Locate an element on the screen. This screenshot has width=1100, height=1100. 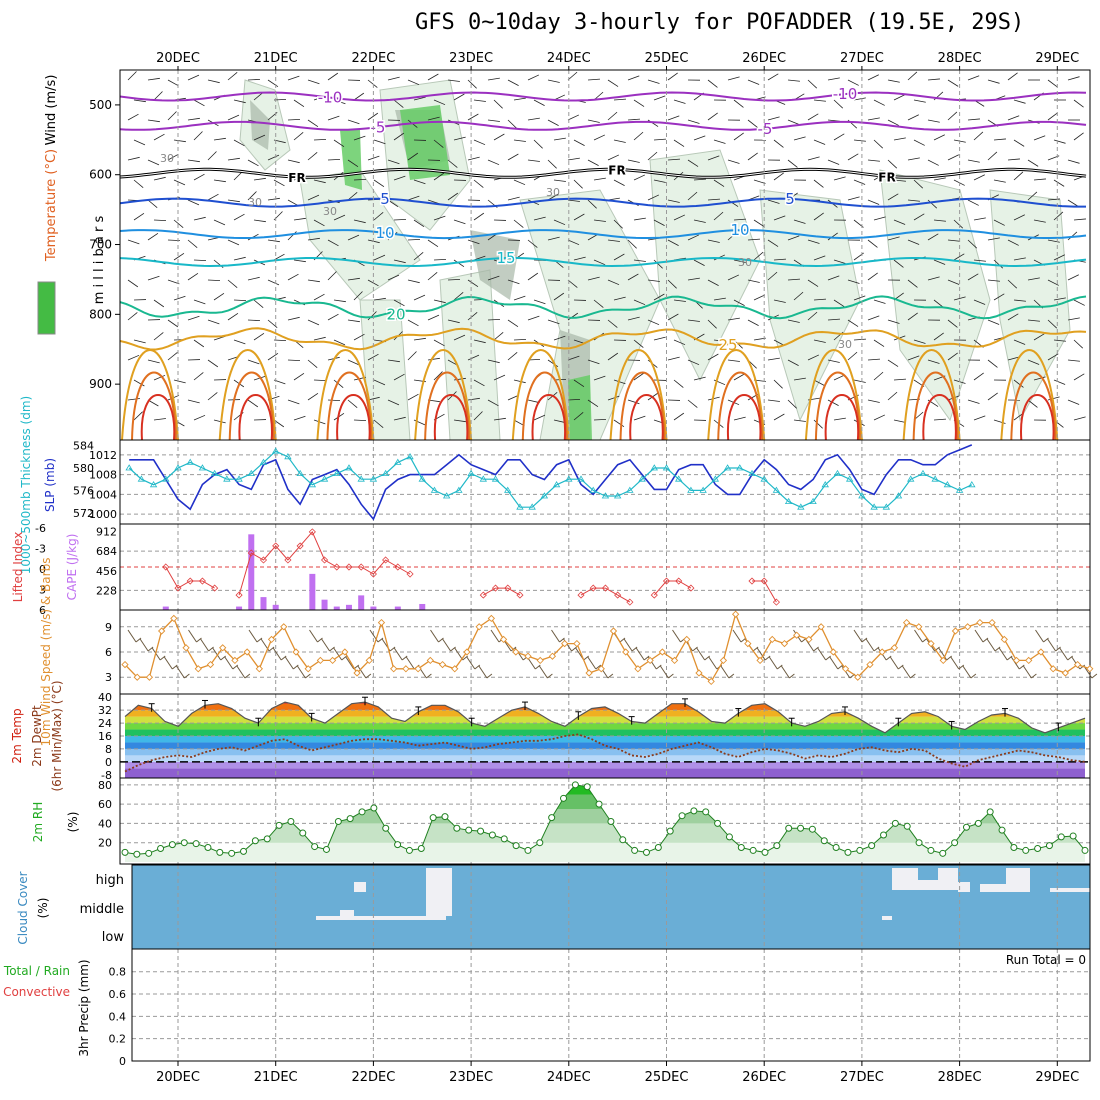
cloud-cover-panel: high middle low Cloud Cover (%) is located at coordinates (553, 907).